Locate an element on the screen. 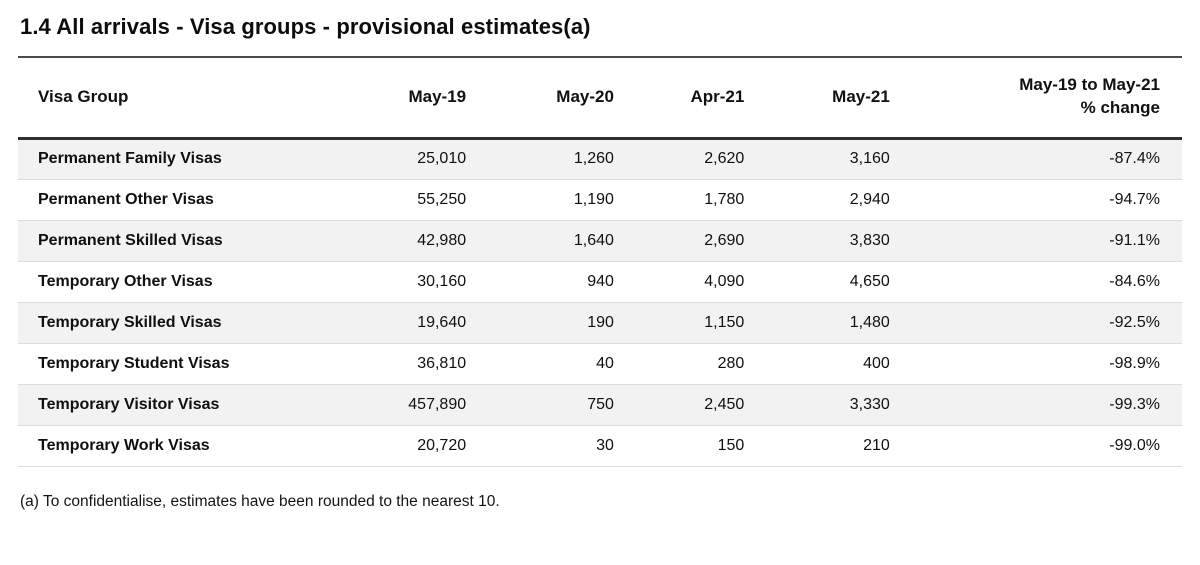  value-cell: -84.6% is located at coordinates (1035, 282).